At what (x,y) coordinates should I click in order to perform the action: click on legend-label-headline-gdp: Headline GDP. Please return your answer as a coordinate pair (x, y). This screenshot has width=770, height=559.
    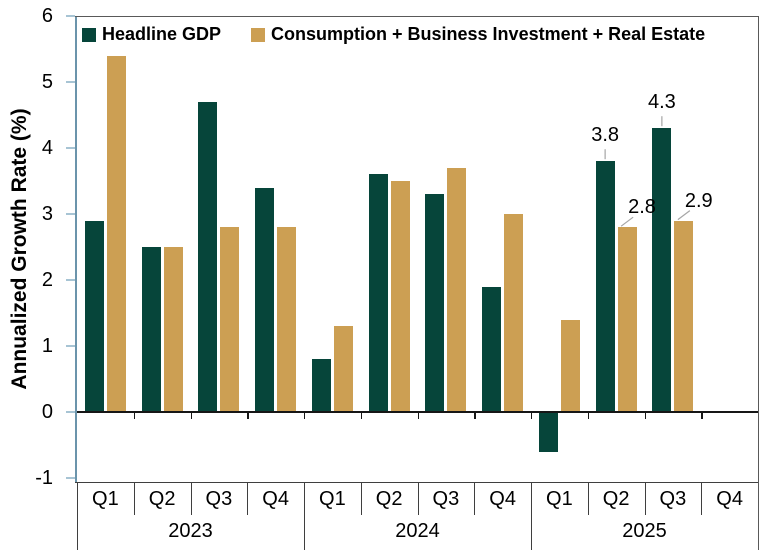
    Looking at the image, I should click on (162, 34).